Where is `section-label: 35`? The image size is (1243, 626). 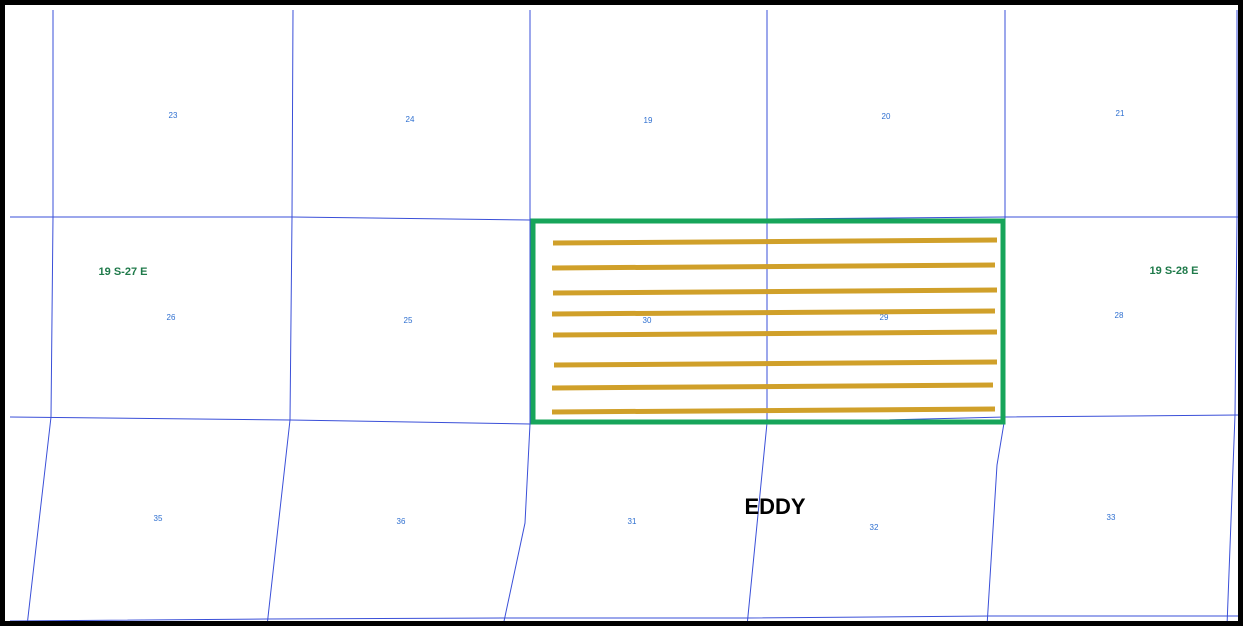
section-label: 35 is located at coordinates (158, 518).